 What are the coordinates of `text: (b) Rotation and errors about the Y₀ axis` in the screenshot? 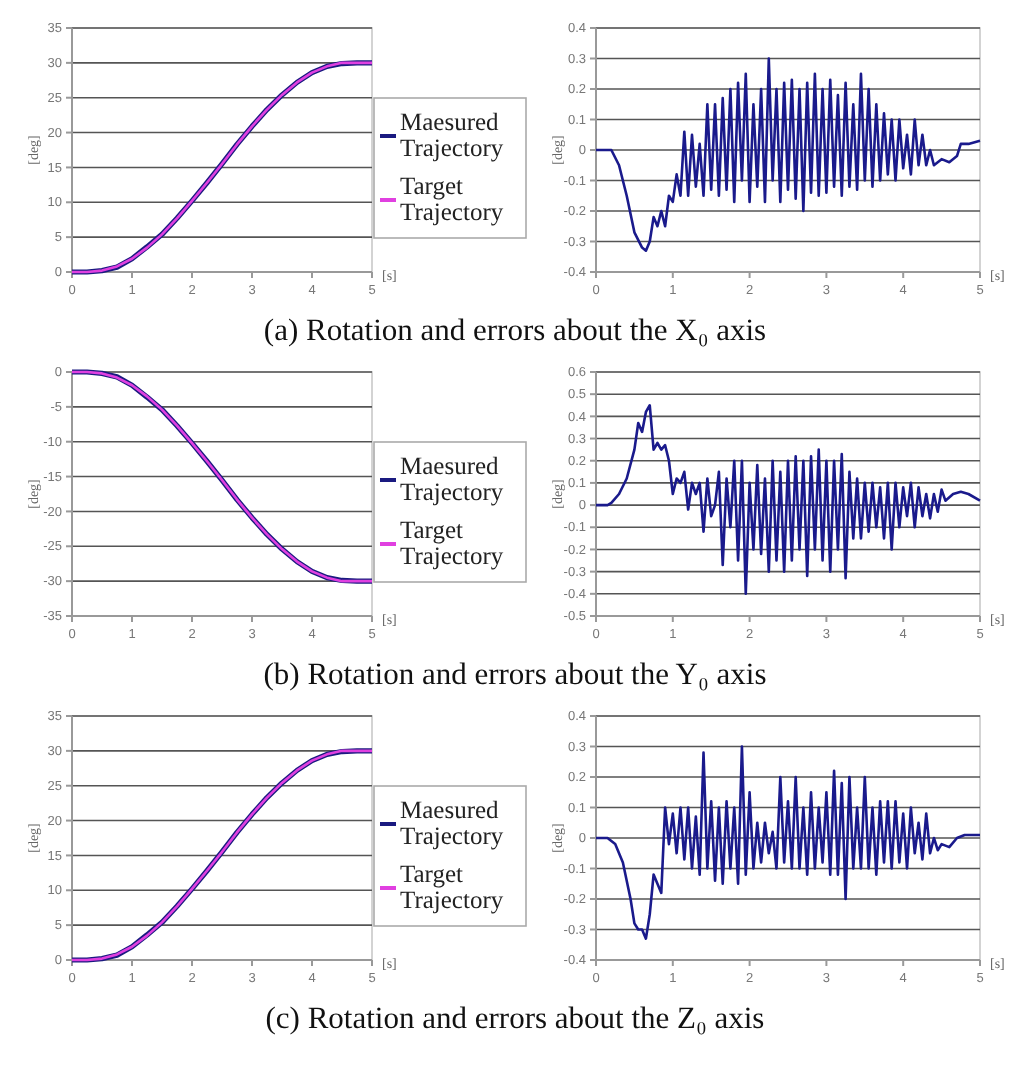 It's located at (515, 675).